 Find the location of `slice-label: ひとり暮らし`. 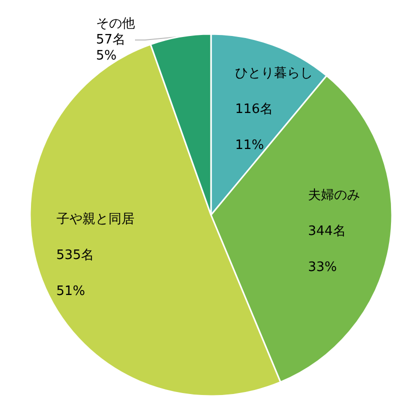

slice-label: ひとり暮らし is located at coordinates (274, 73).